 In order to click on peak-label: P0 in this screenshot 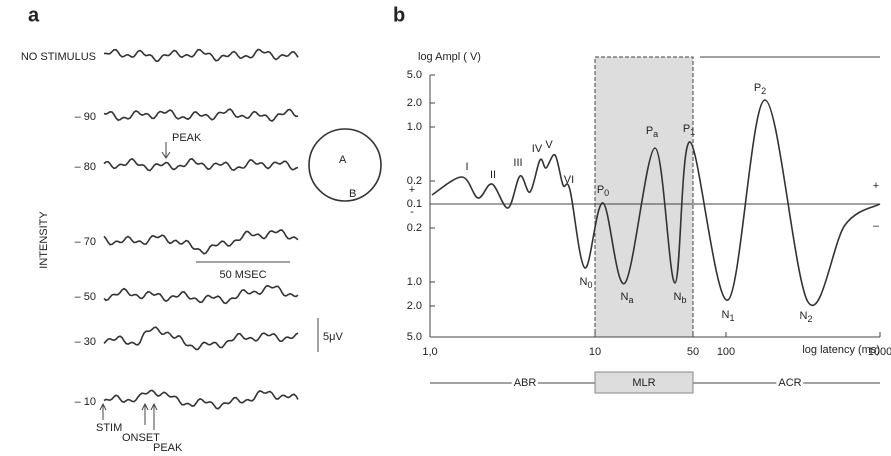, I will do `click(603, 191)`.